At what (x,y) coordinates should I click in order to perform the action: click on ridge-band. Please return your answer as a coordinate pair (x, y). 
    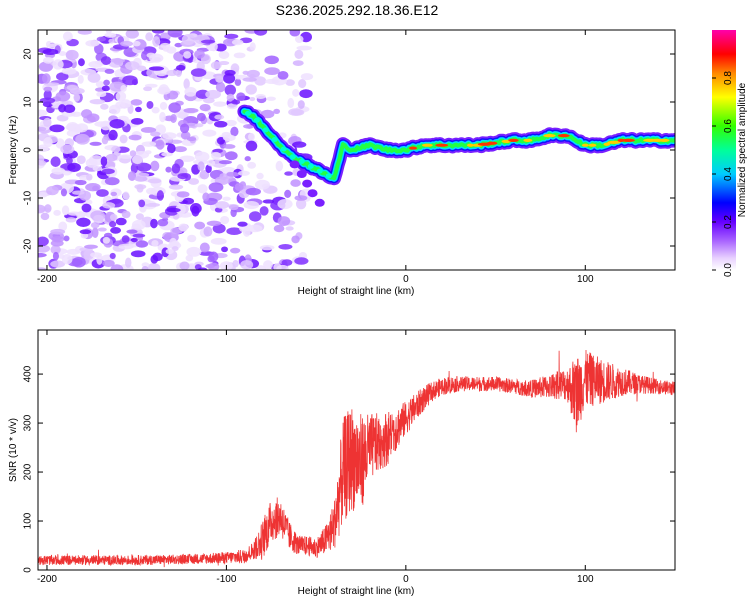
    Looking at the image, I should click on (458, 145).